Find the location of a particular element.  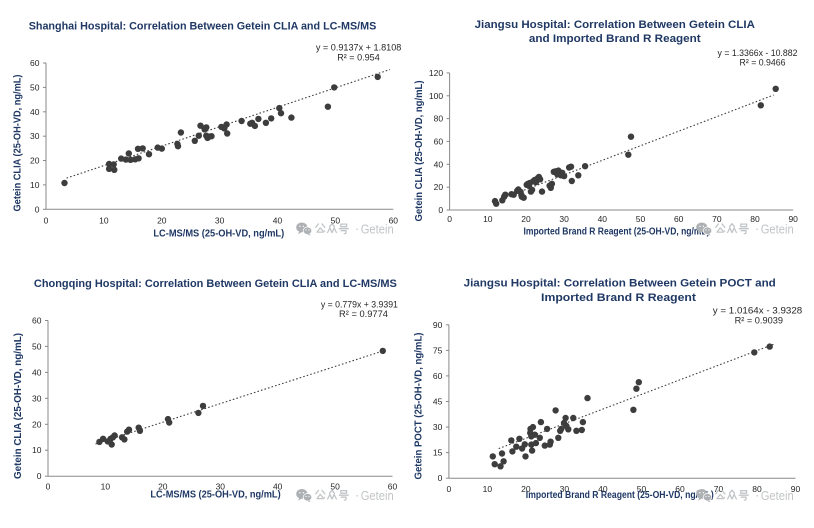

svg-text: y = 1.0164x - 3.9328 is located at coordinates (758, 310).